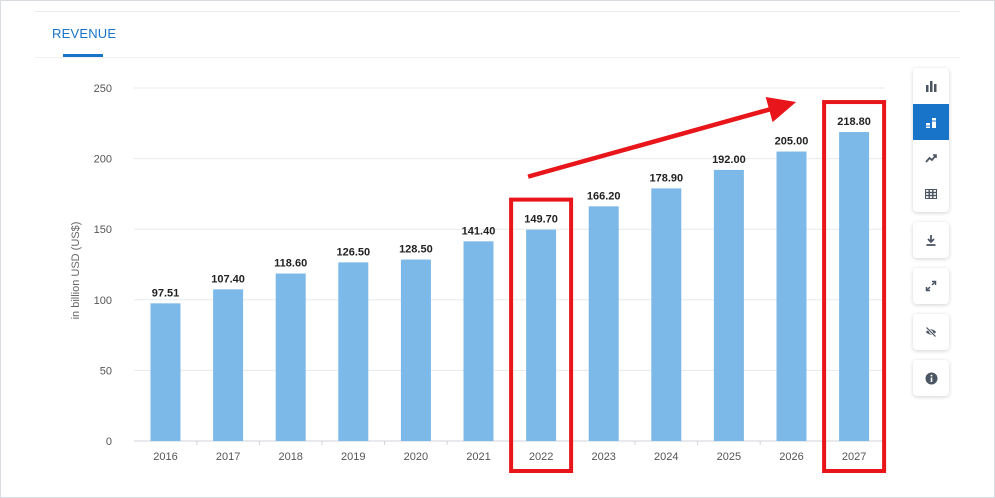 The width and height of the screenshot is (995, 498). What do you see at coordinates (103, 89) in the screenshot?
I see `y-tick-label: 250` at bounding box center [103, 89].